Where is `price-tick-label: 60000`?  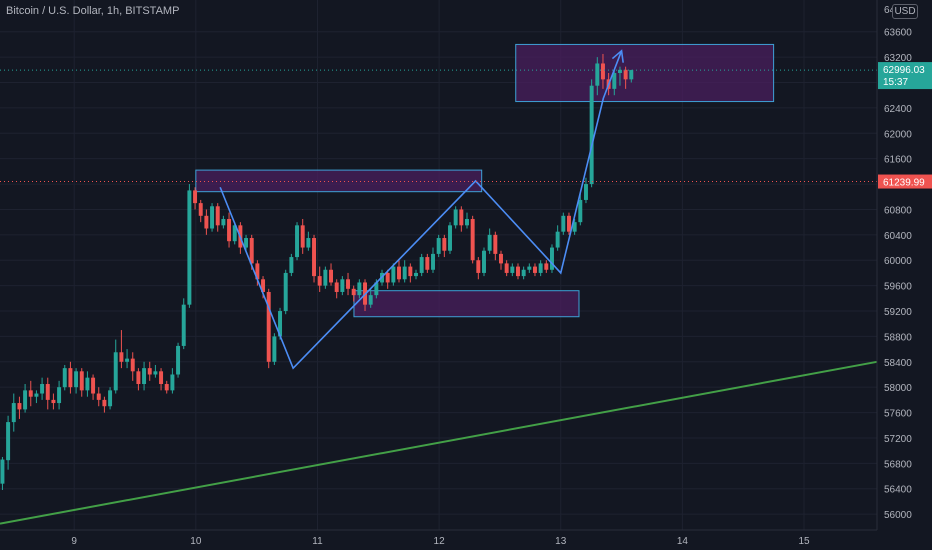
price-tick-label: 60000 is located at coordinates (898, 261).